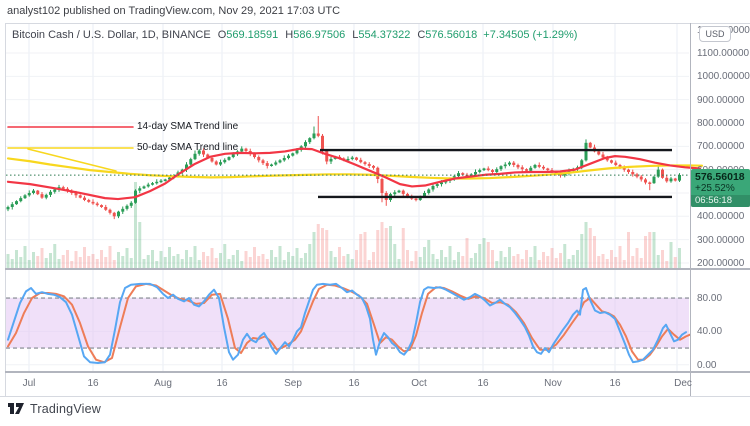 Image resolution: width=750 pixels, height=426 pixels. I want to click on time-axis-label: Aug, so click(163, 383).